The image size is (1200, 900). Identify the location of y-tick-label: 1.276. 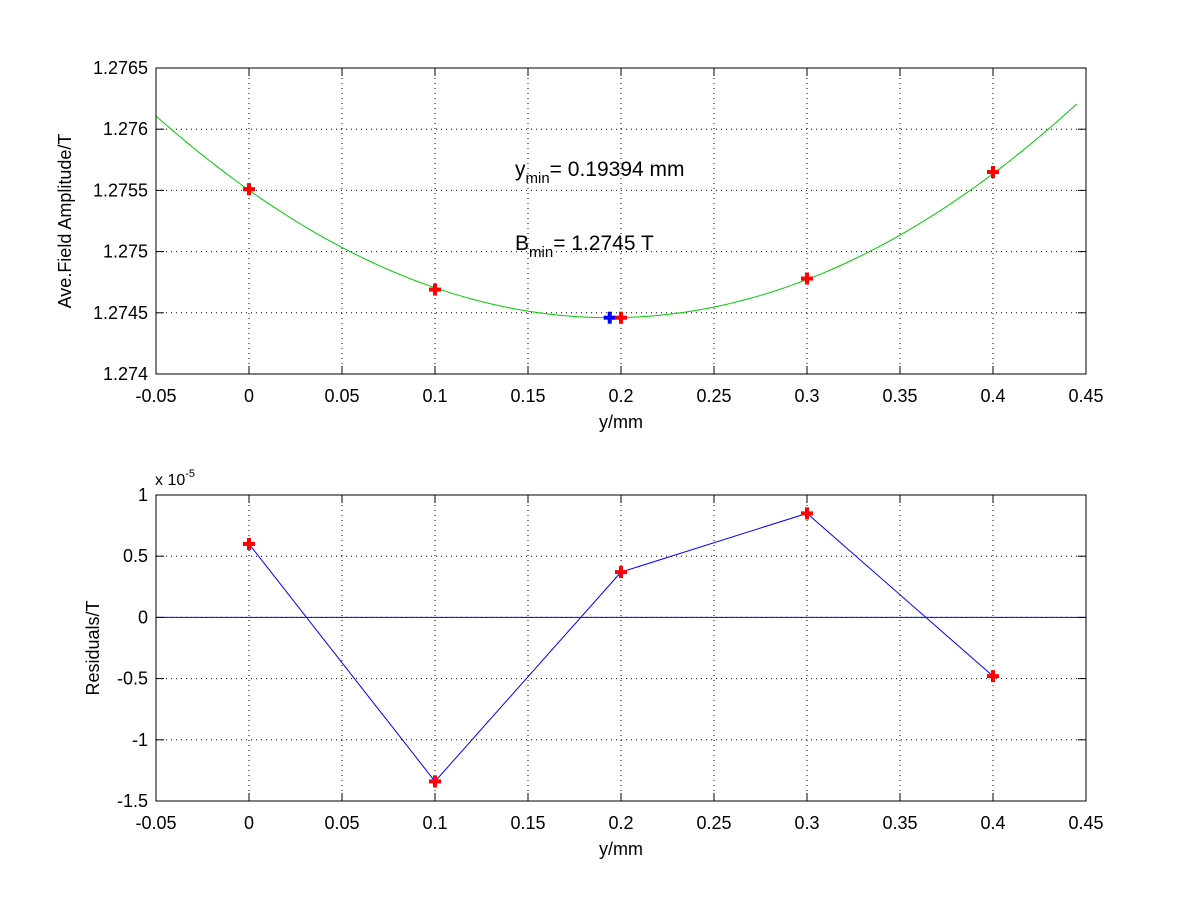
(125, 129).